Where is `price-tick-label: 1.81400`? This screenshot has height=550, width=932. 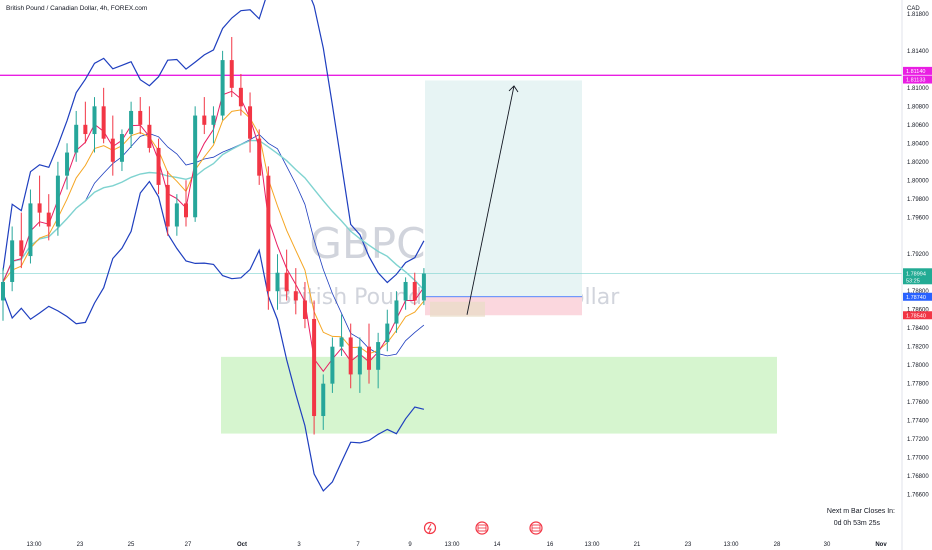
price-tick-label: 1.81400 is located at coordinates (918, 52).